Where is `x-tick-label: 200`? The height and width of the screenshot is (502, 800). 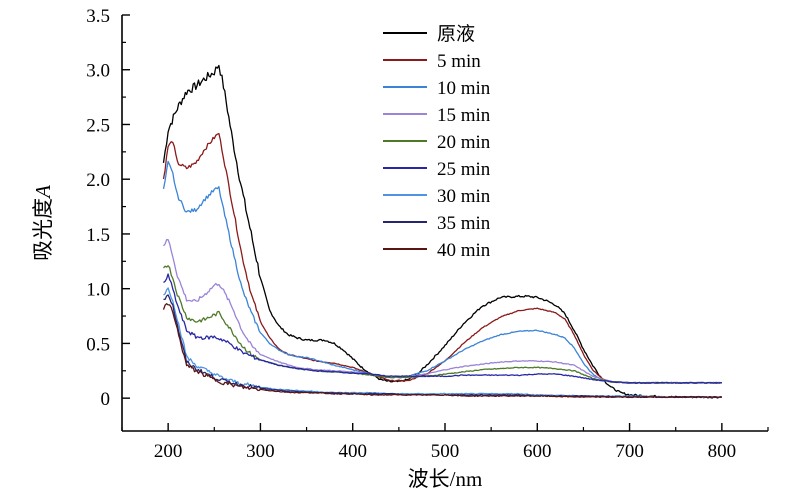 x-tick-label: 200 is located at coordinates (168, 451).